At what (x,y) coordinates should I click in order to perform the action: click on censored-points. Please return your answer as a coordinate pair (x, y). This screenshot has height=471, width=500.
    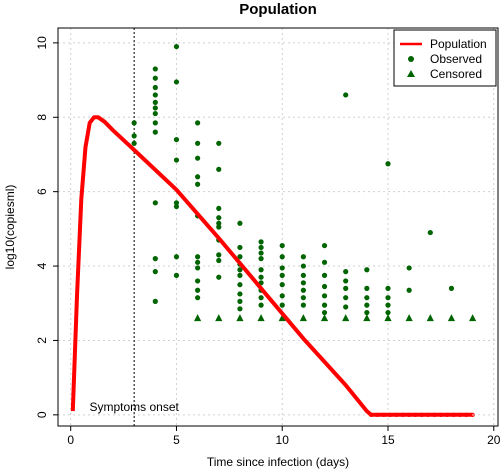
    Looking at the image, I should click on (335, 318).